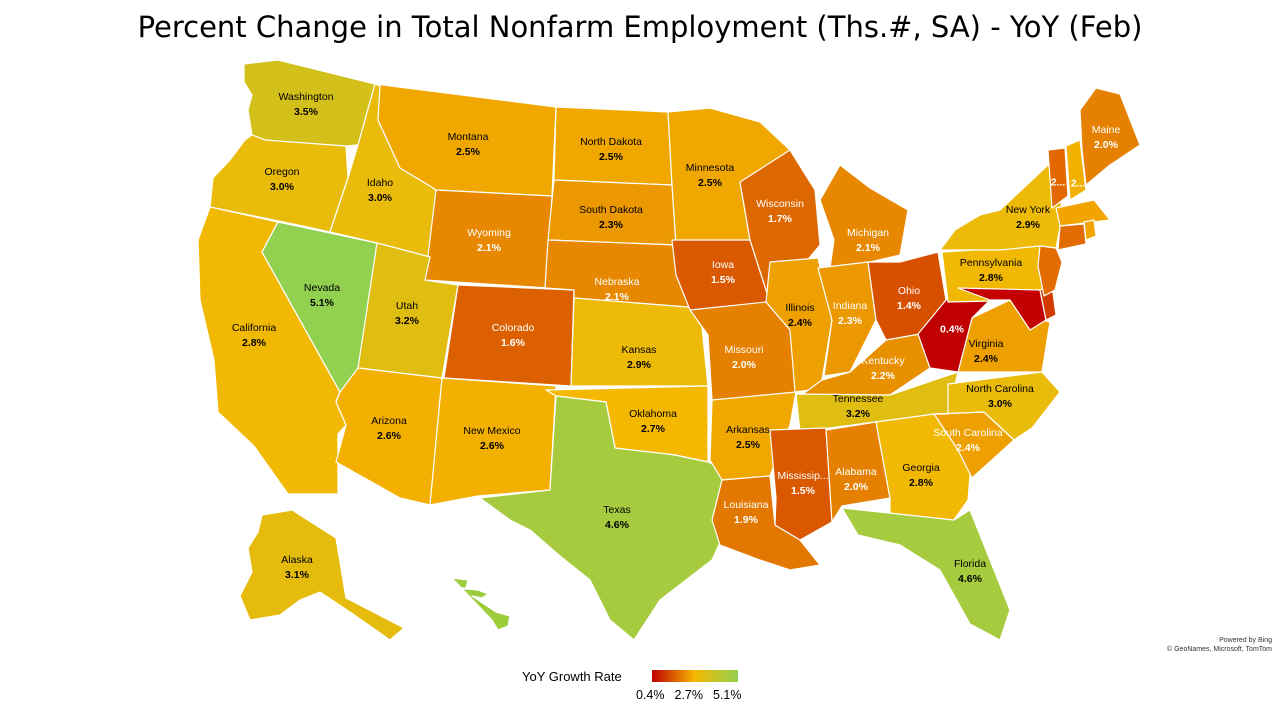  I want to click on legend-gradient-bar, so click(695, 676).